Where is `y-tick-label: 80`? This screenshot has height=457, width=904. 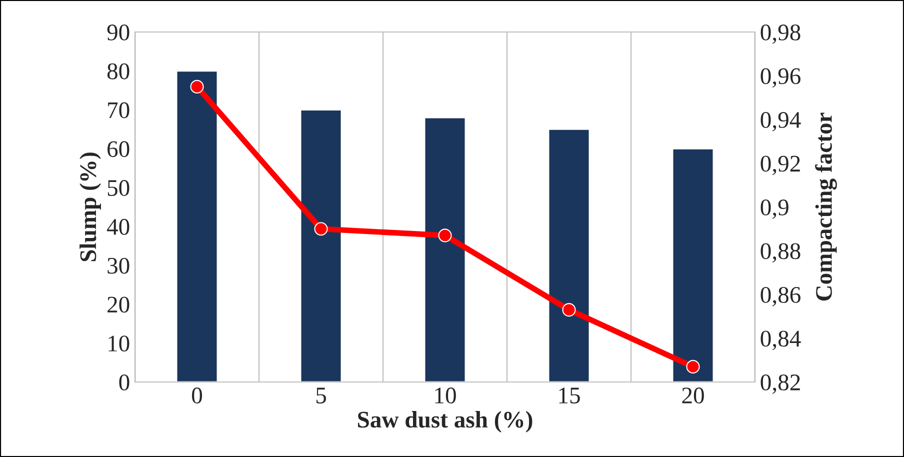 y-tick-label: 80 is located at coordinates (118, 71).